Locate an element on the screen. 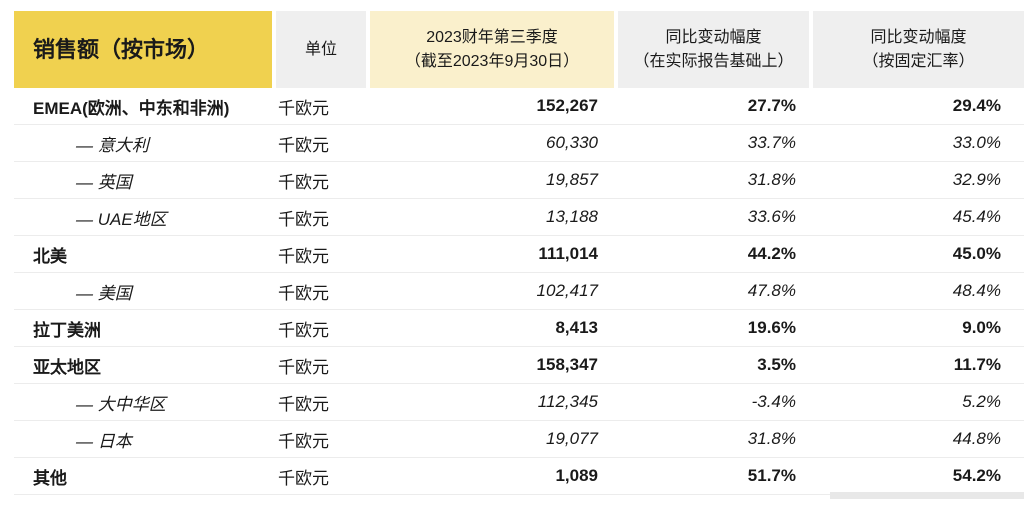 The height and width of the screenshot is (507, 1024). value-cell: 13,188 is located at coordinates (572, 216).